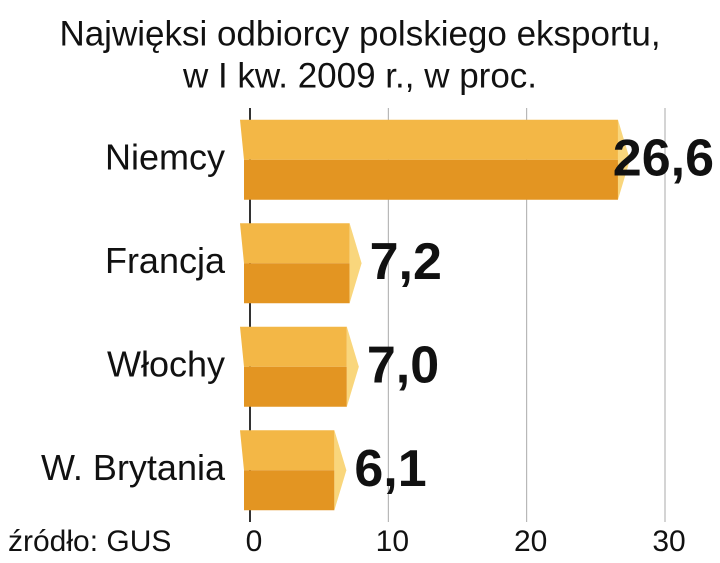 The height and width of the screenshot is (563, 720). Describe the element at coordinates (403, 365) in the screenshot. I see `value-label: 7,0` at that location.